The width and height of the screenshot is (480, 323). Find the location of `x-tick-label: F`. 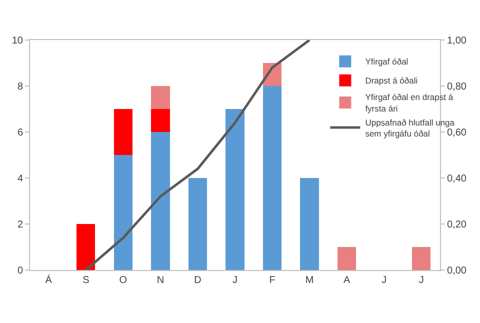

x-tick-label: F is located at coordinates (272, 280).